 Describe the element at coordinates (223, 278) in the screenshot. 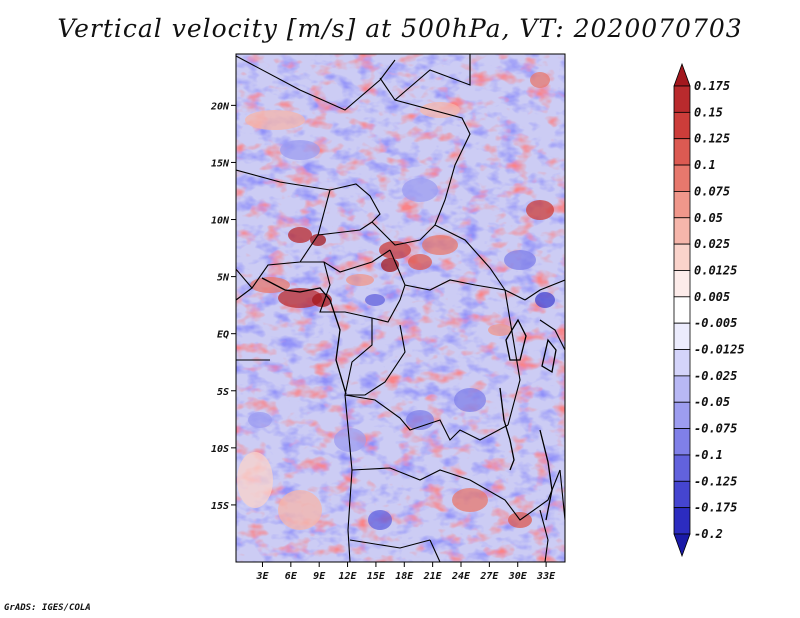

I see `y-tick-label: 5N` at that location.